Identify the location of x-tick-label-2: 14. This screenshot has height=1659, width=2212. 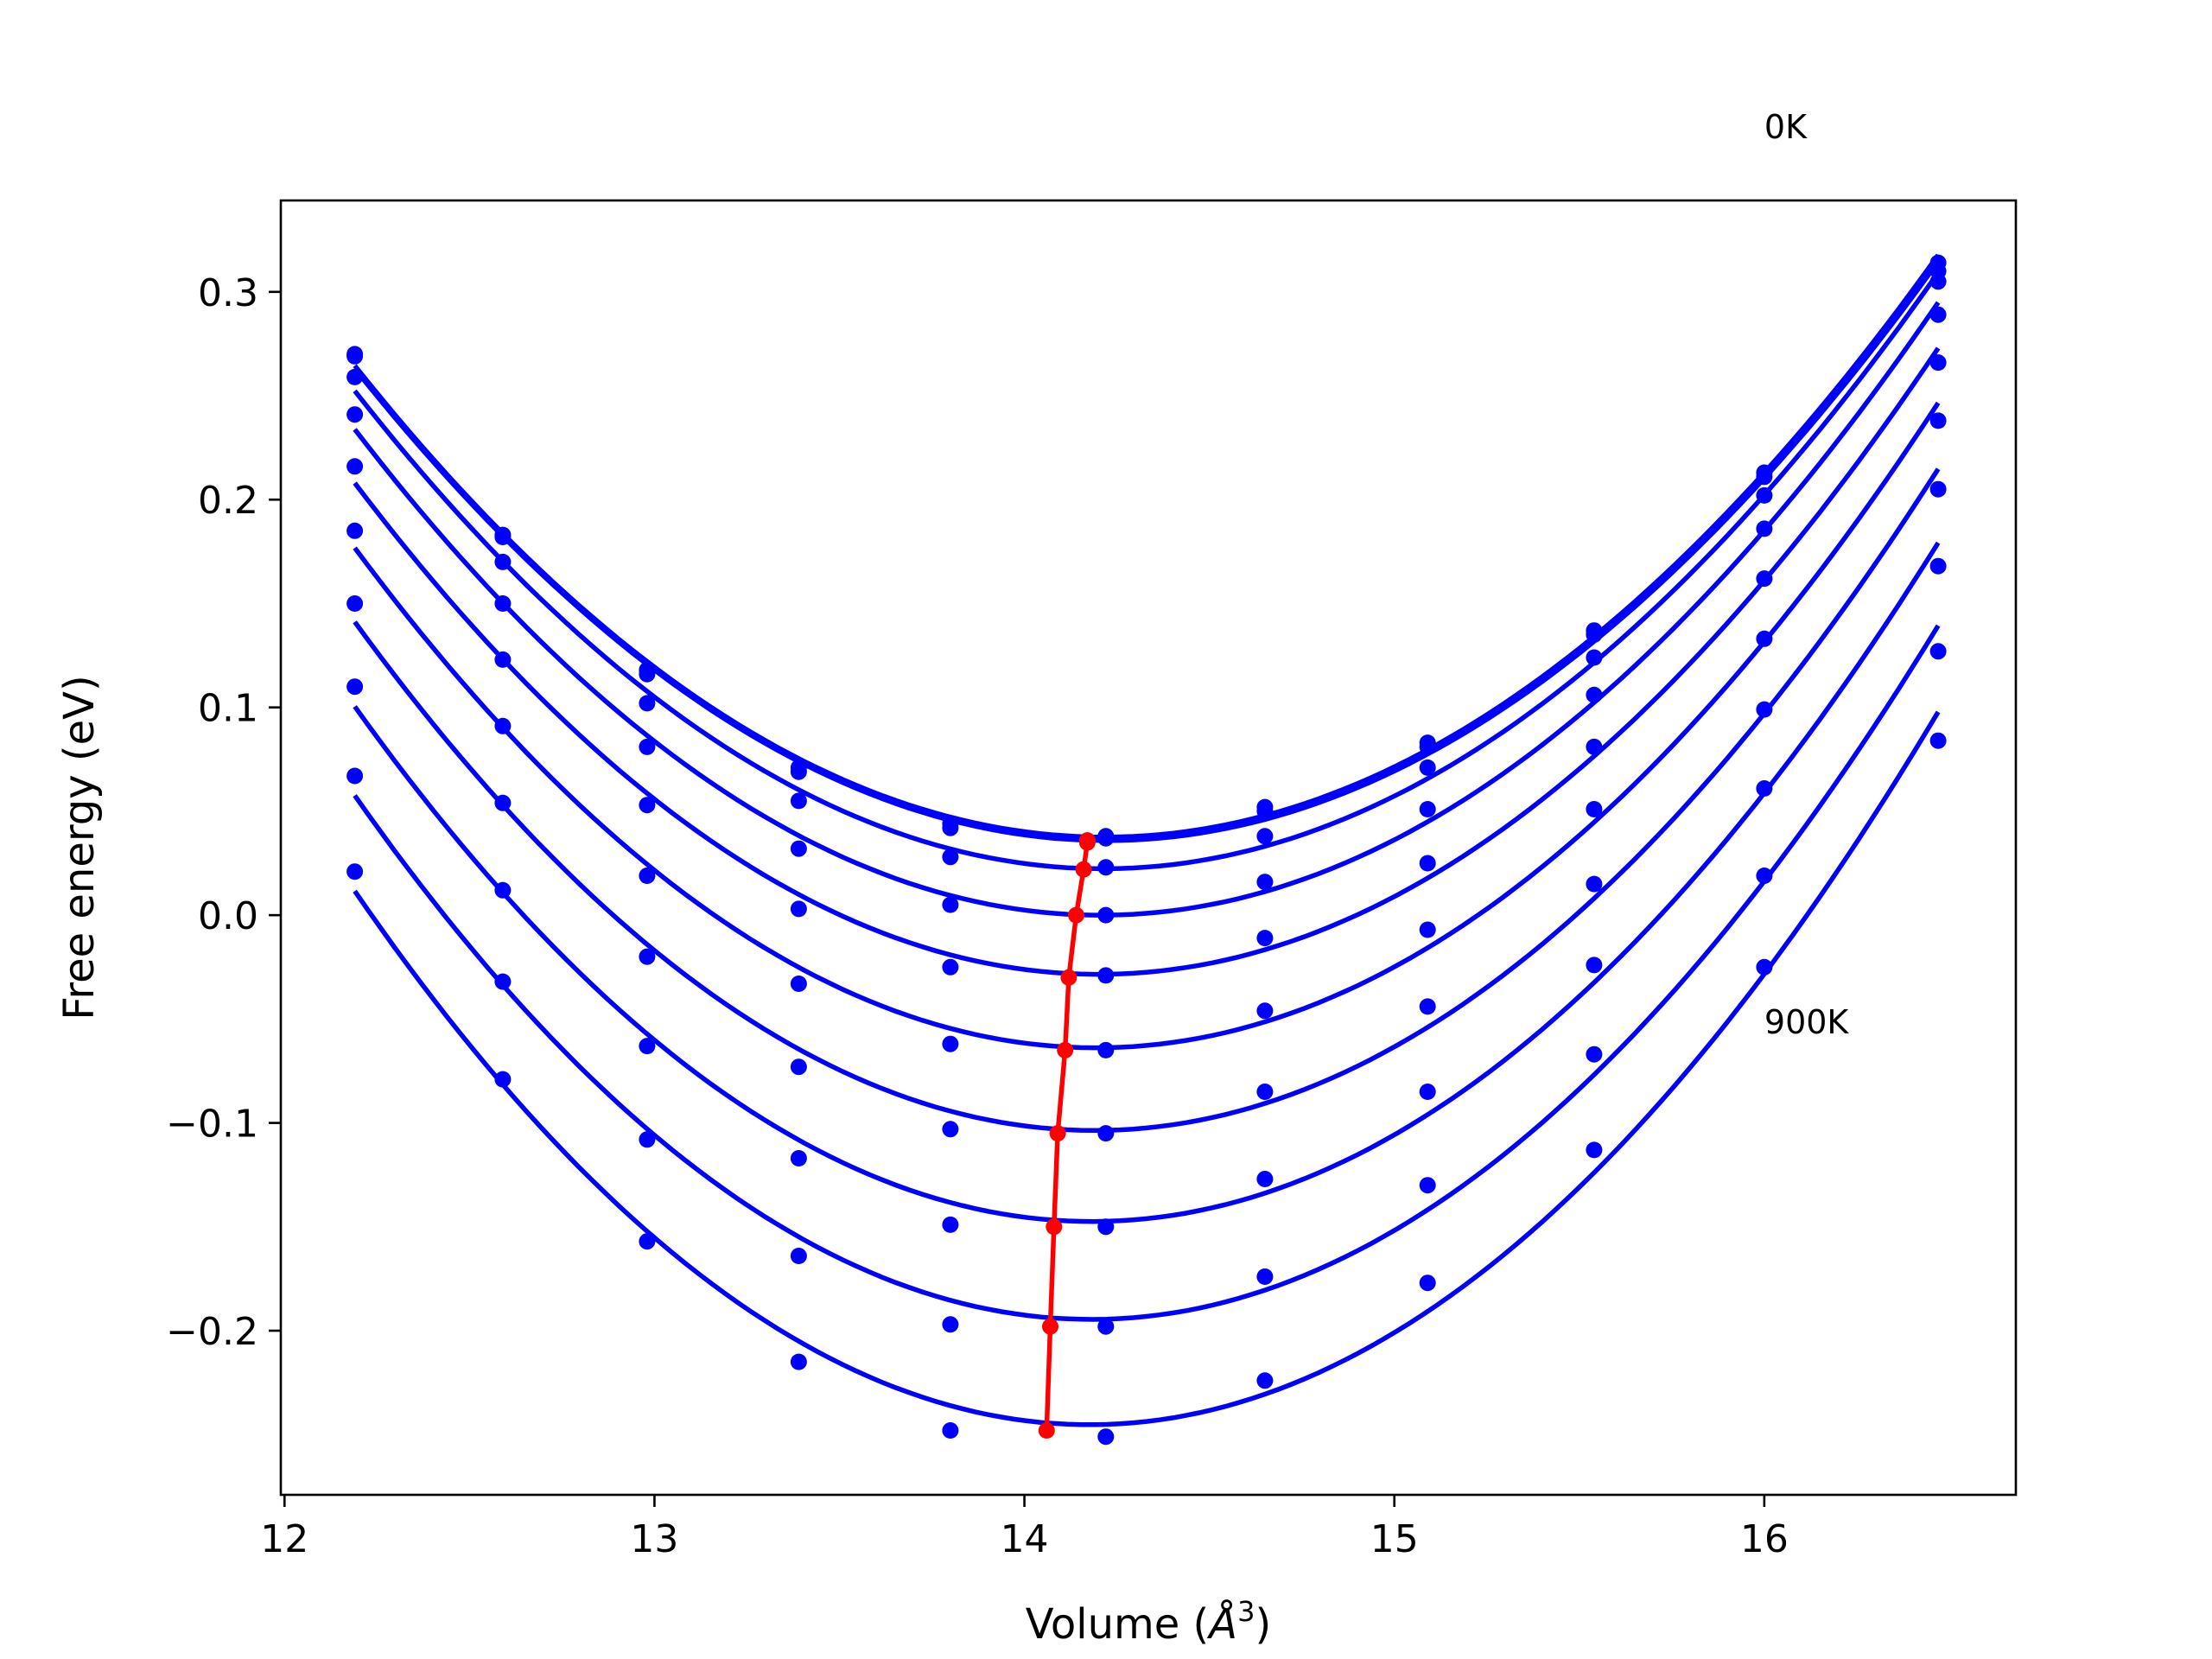
(1025, 1539).